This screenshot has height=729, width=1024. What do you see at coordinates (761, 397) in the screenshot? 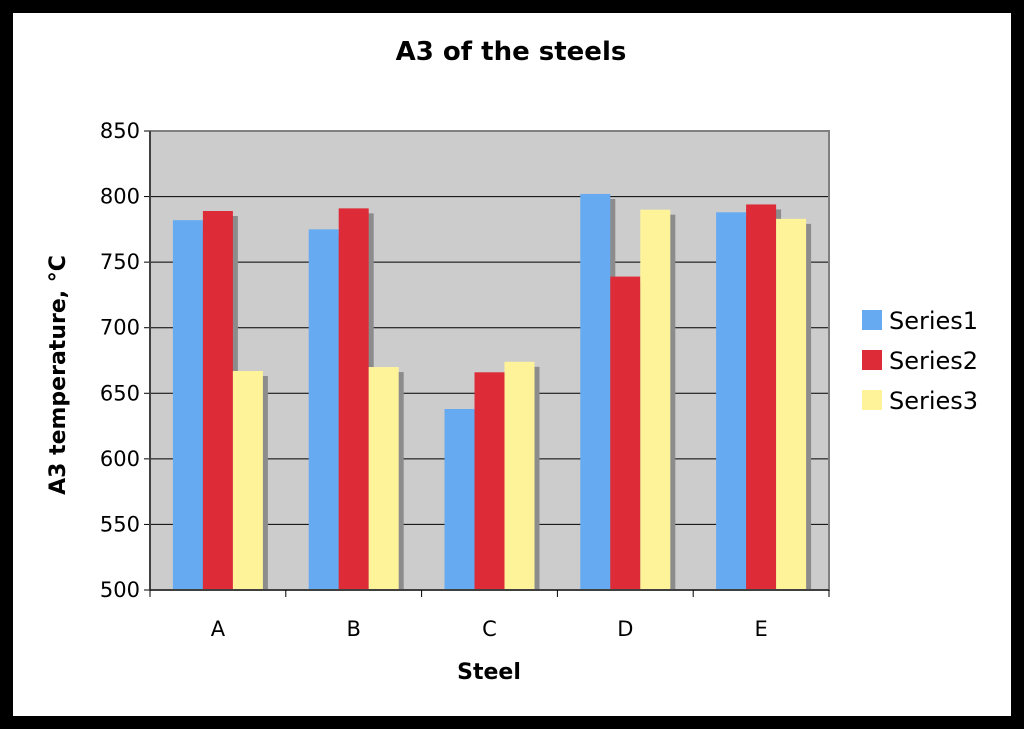
I see `bar-series2-e` at bounding box center [761, 397].